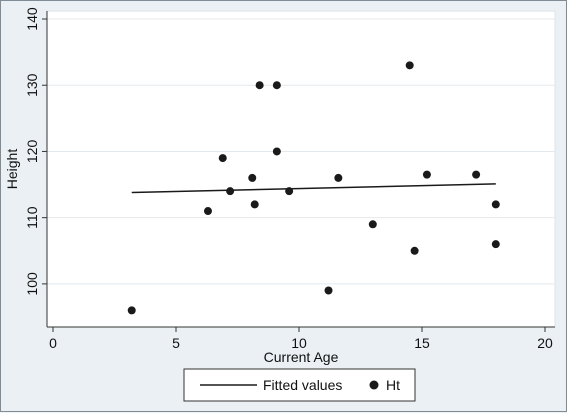  Describe the element at coordinates (545, 343) in the screenshot. I see `x-tick-label: 20` at that location.